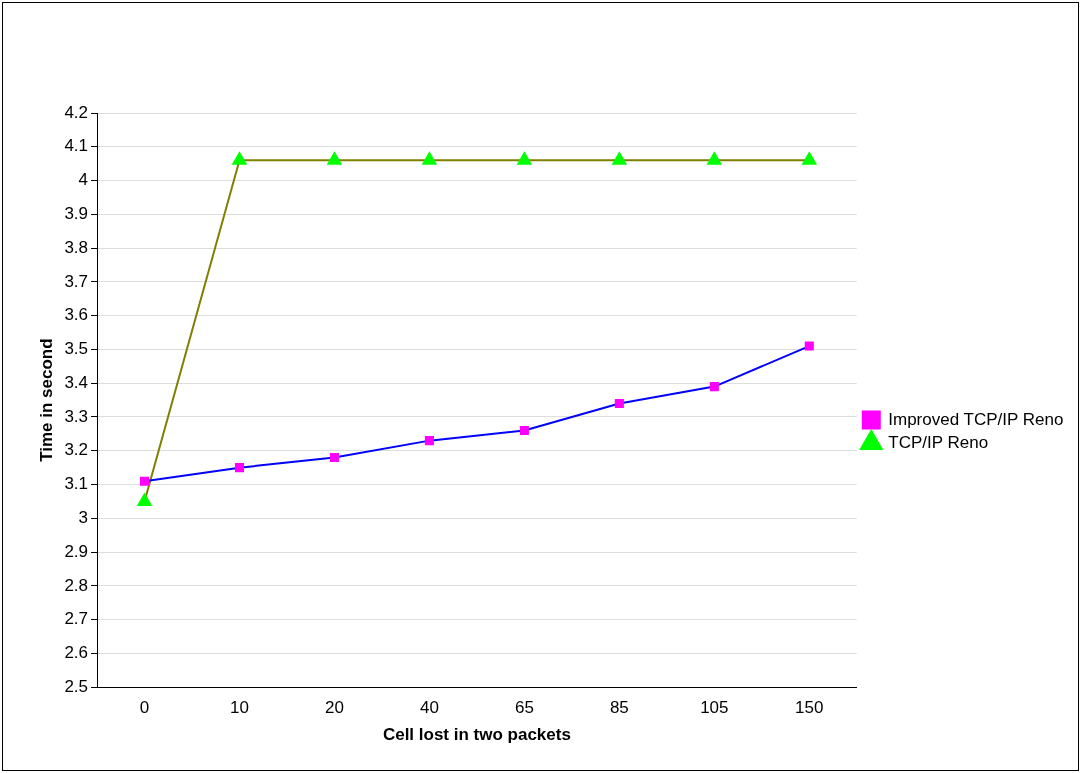 This screenshot has width=1081, height=773. I want to click on y-tick-label: 3.4, so click(76, 382).